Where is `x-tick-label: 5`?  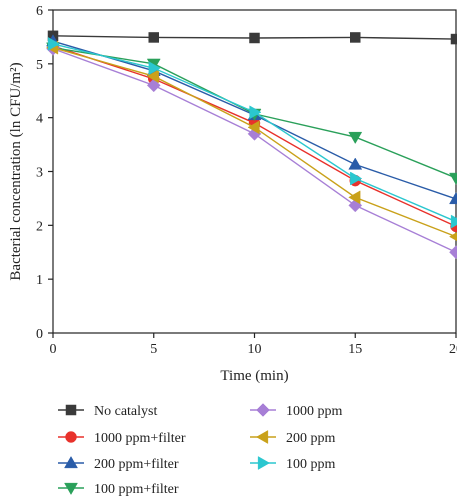 x-tick-label: 5 is located at coordinates (153, 349).